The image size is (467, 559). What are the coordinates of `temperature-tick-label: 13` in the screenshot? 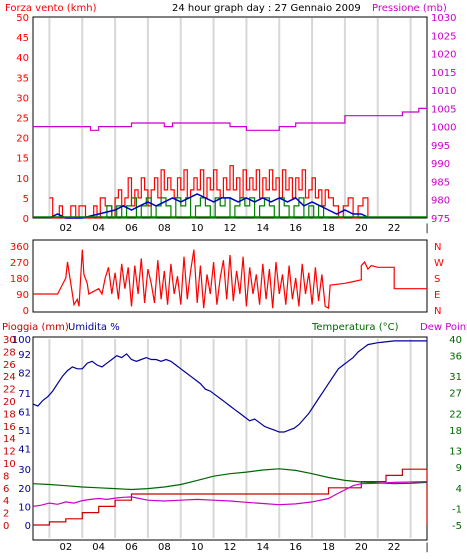 It's located at (455, 452).